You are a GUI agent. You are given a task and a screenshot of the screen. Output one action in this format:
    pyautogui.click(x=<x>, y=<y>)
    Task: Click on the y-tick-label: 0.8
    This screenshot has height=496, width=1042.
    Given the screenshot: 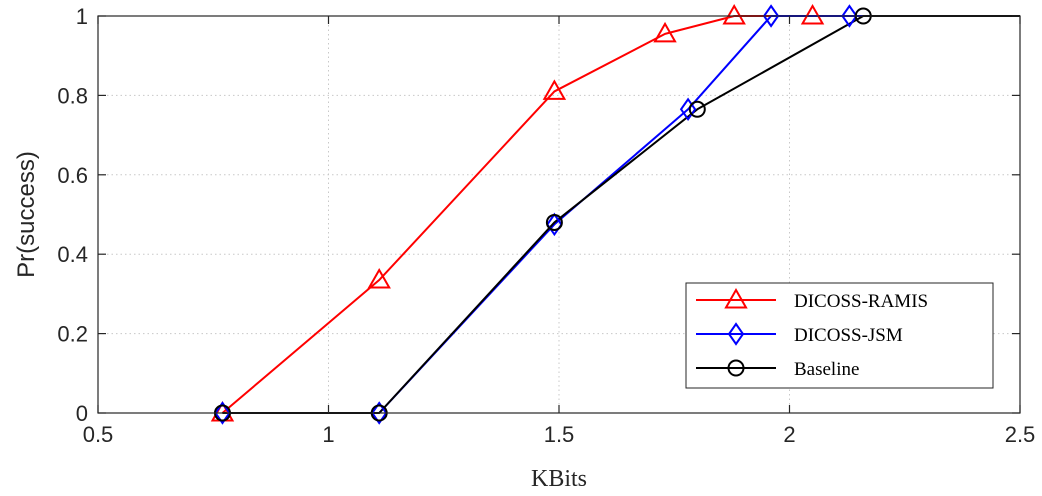 What is the action you would take?
    pyautogui.click(x=72, y=95)
    